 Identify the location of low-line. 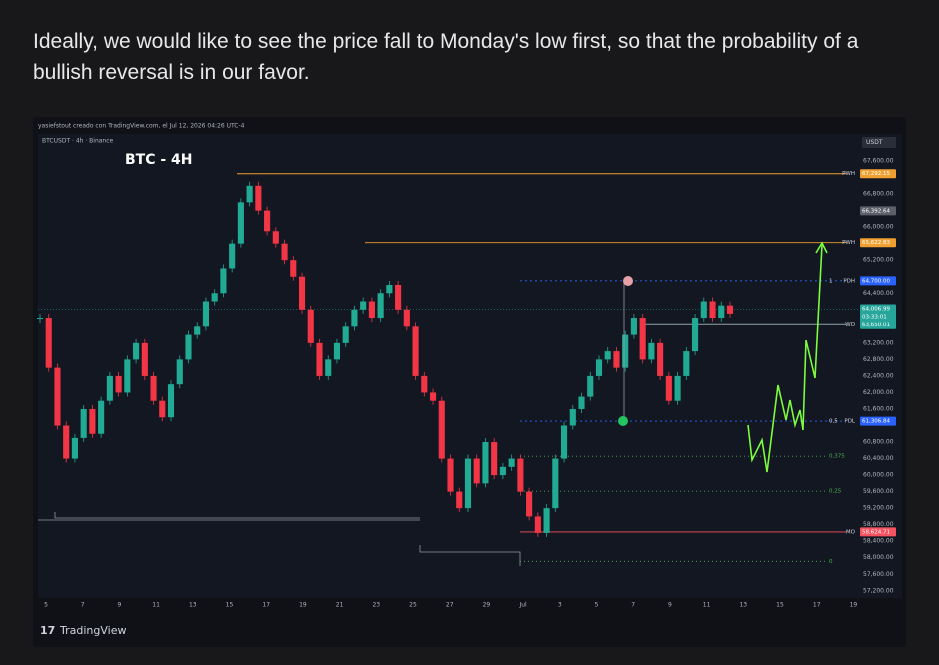
(237, 515).